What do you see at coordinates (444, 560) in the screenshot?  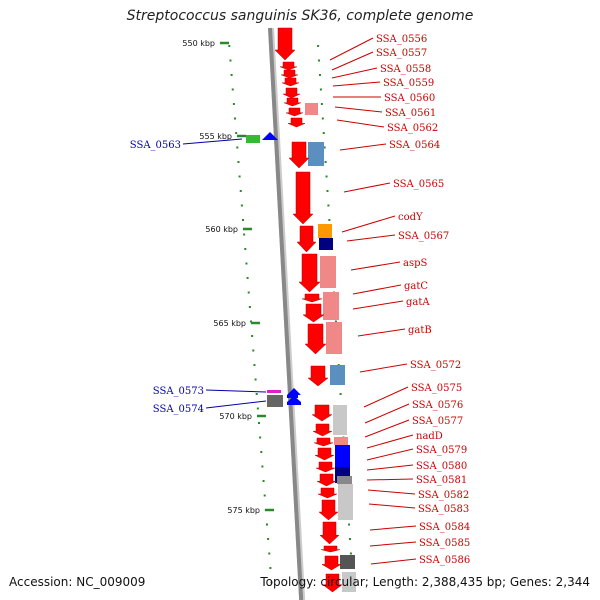 I see `gene-label: SSA_0586` at bounding box center [444, 560].